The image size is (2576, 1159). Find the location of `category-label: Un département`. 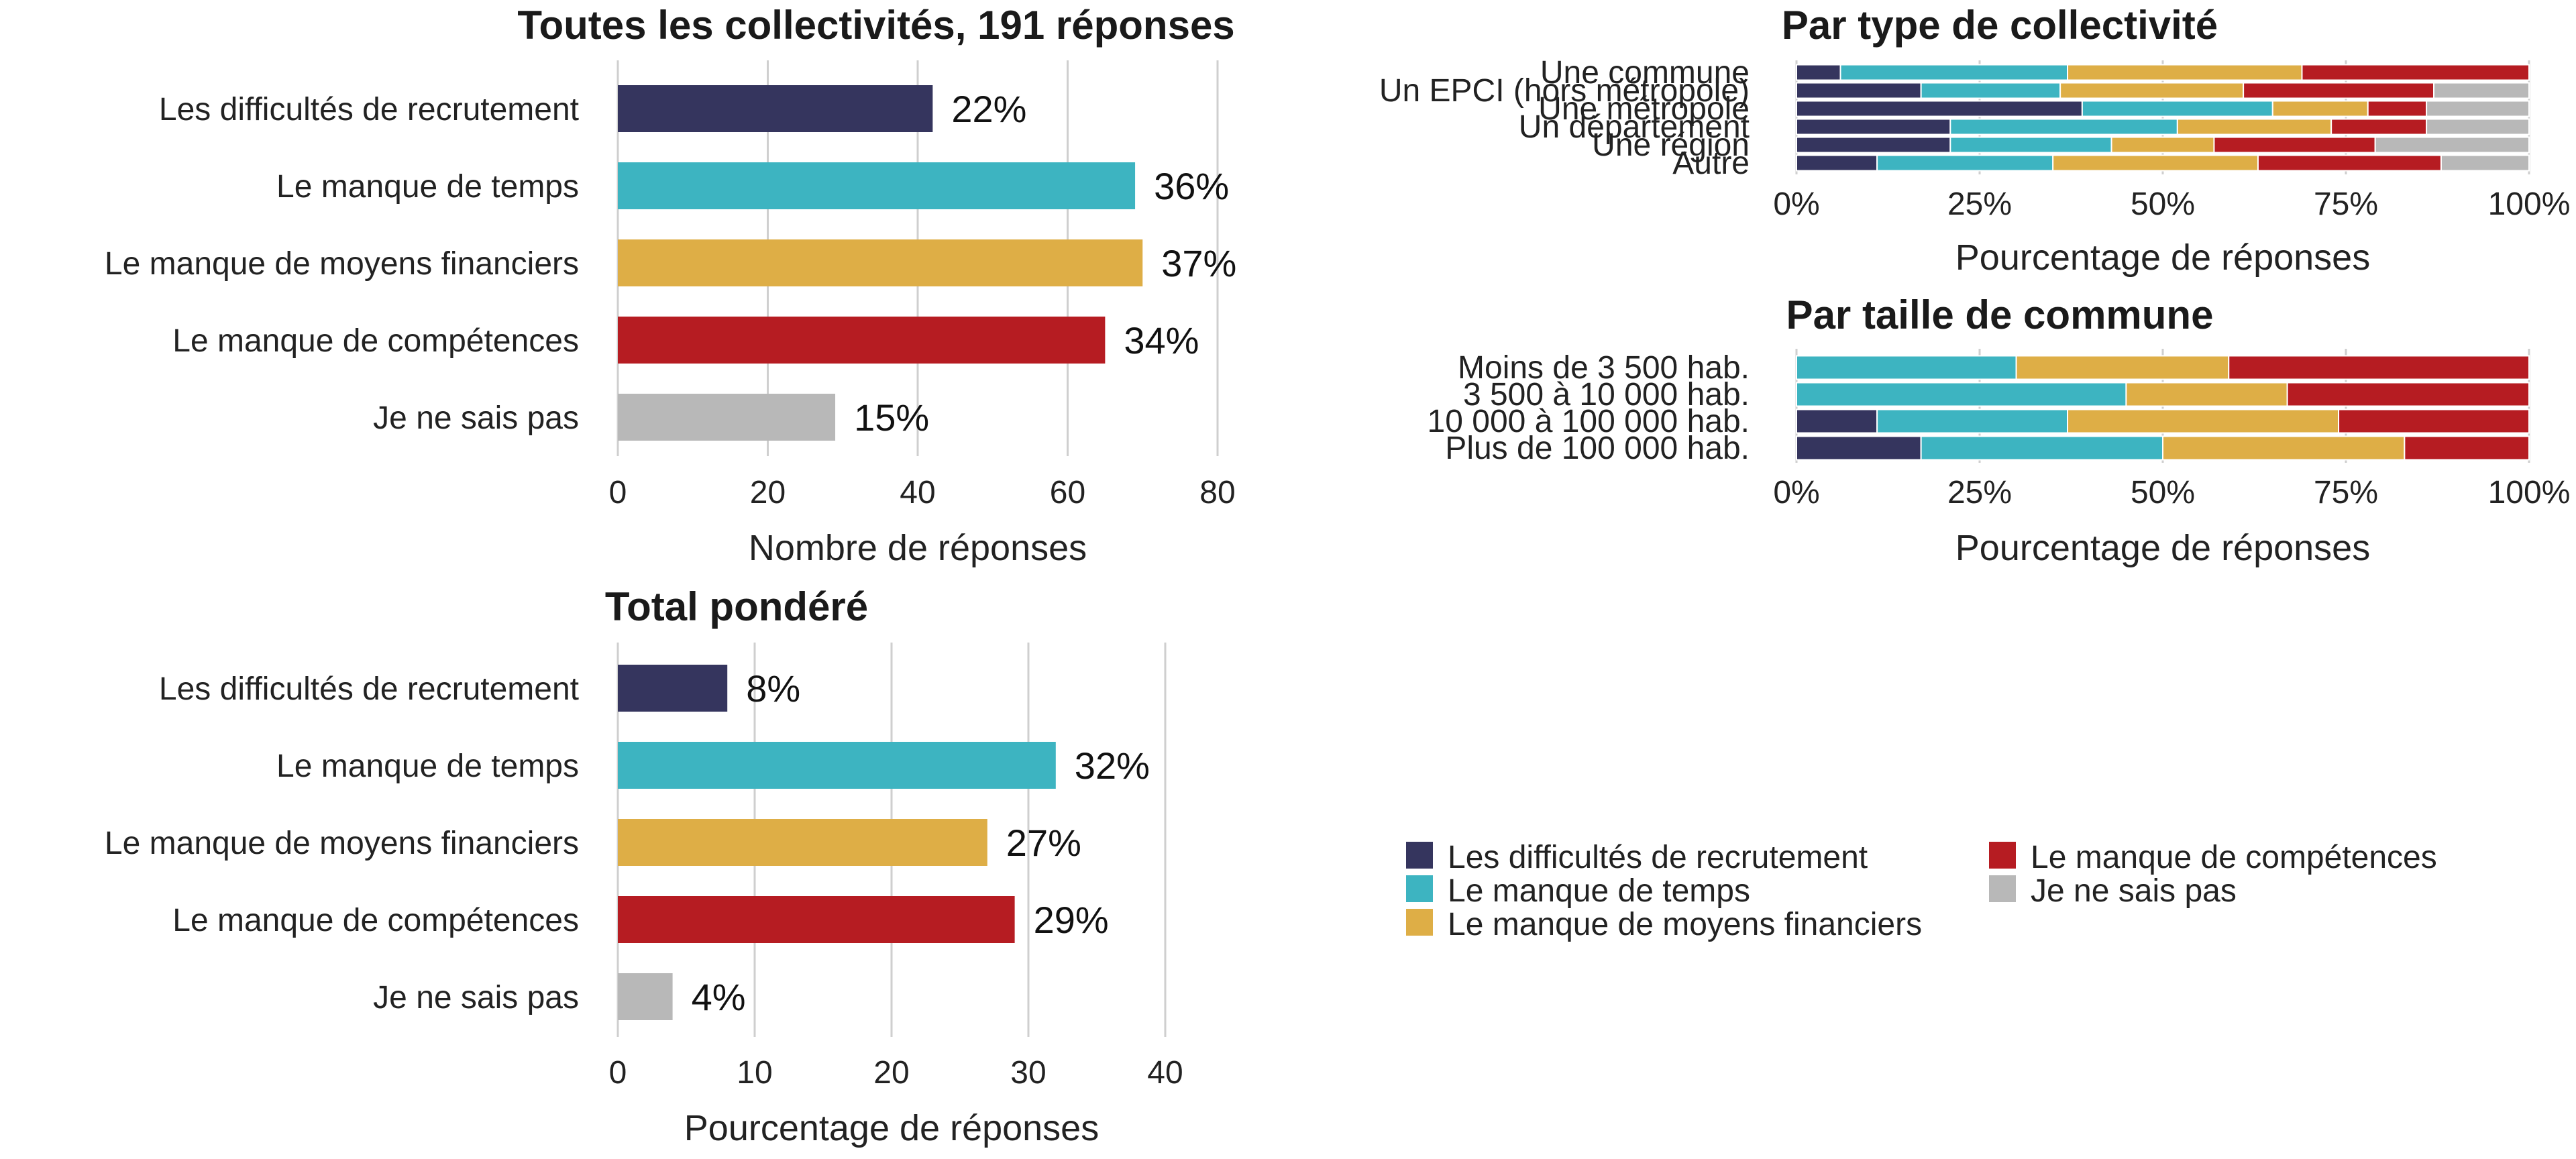

category-label: Un département is located at coordinates (1634, 127).